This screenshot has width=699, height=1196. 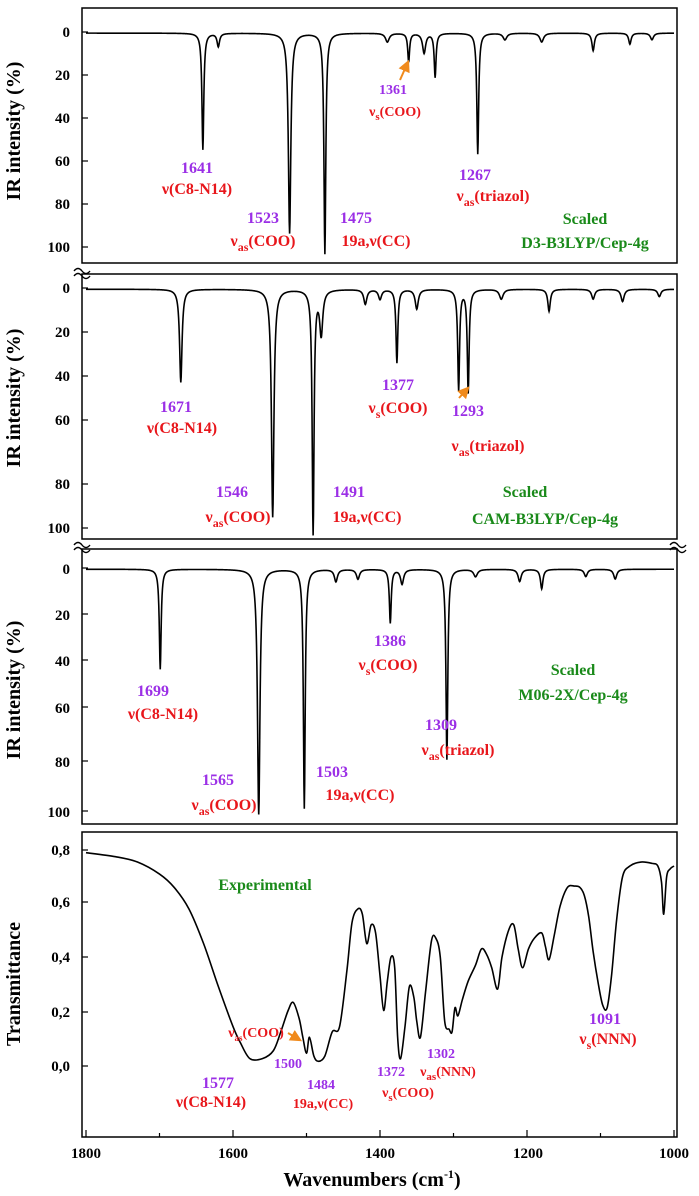 What do you see at coordinates (255, 1034) in the screenshot?
I see `p4-label-1500-assignment: νas(COO)` at bounding box center [255, 1034].